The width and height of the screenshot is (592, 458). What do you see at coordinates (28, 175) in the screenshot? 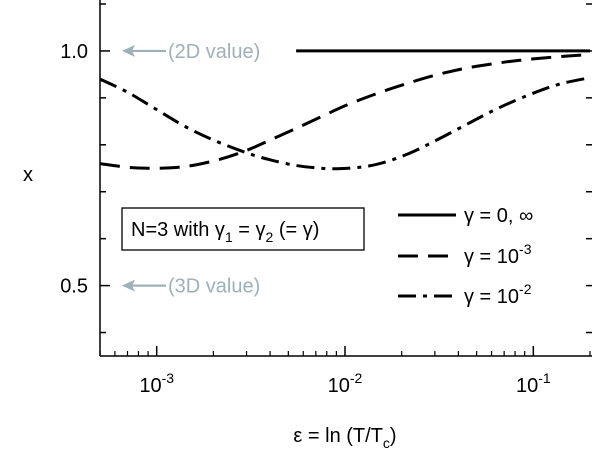
I see `y-axis-label: x` at bounding box center [28, 175].